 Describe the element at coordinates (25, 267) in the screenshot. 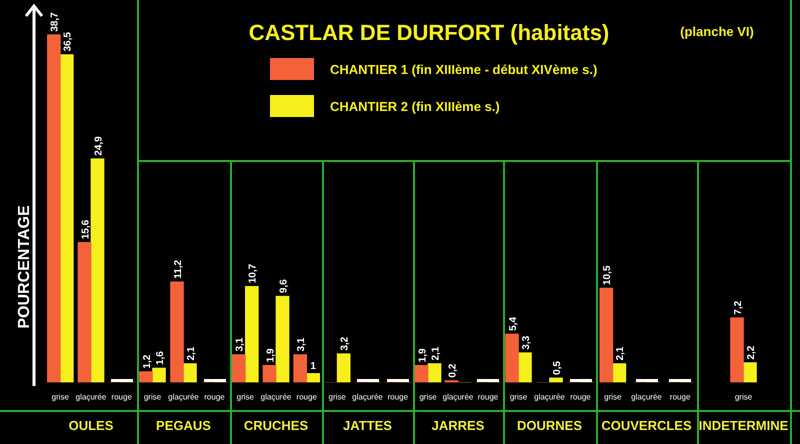

I see `y-axis-title: POURCENTAGE` at that location.